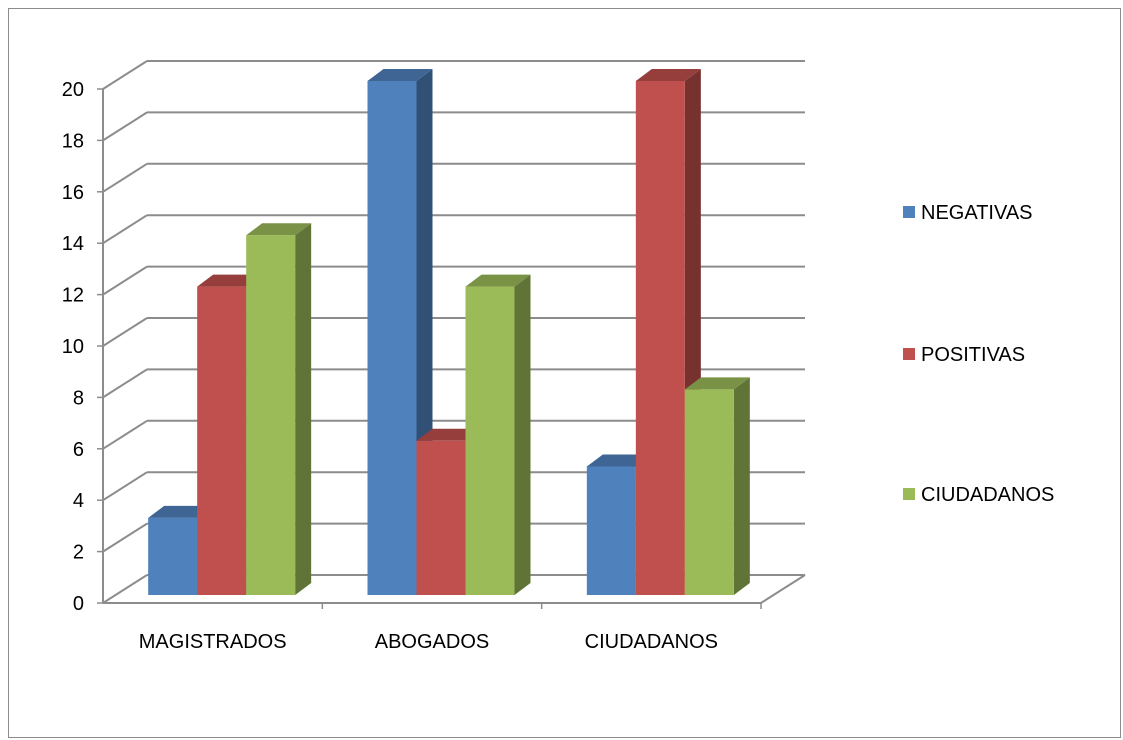  I want to click on y-tick-label: 0, so click(78, 604).